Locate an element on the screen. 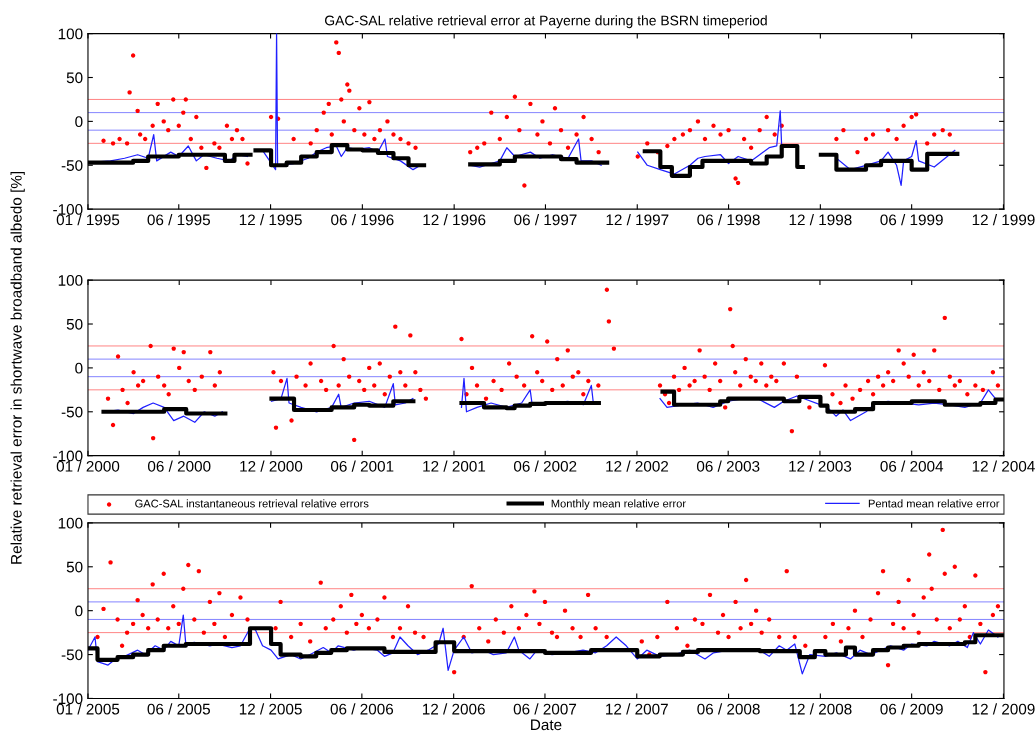 The image size is (1035, 747). chart-title: GAC-SAL relative retrieval error at Payerne during the BSRN timeperiod is located at coordinates (546, 22).